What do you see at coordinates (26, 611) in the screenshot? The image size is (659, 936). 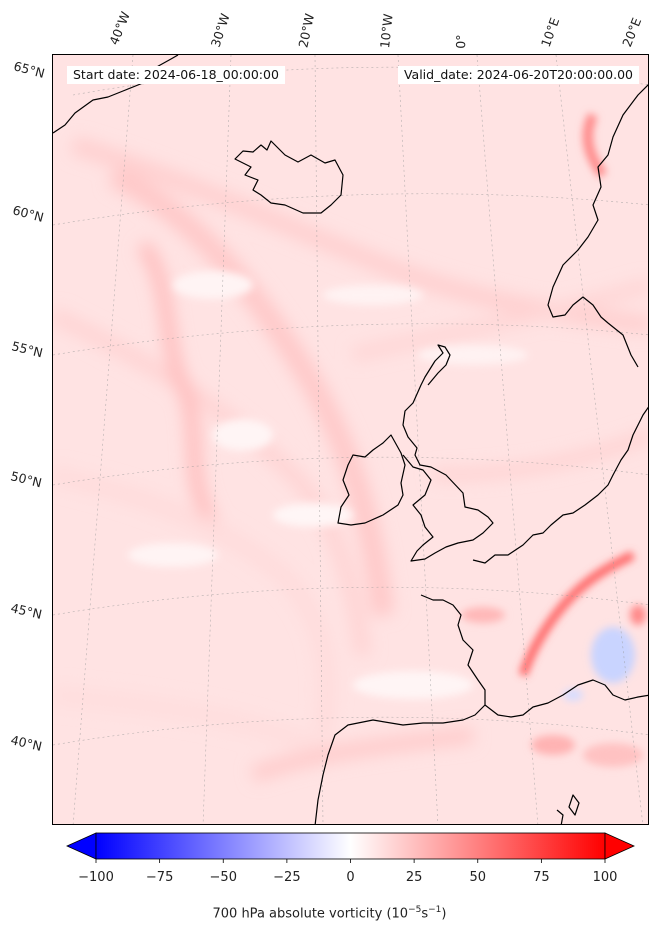 I see `lat-label-45n: 45°N` at bounding box center [26, 611].